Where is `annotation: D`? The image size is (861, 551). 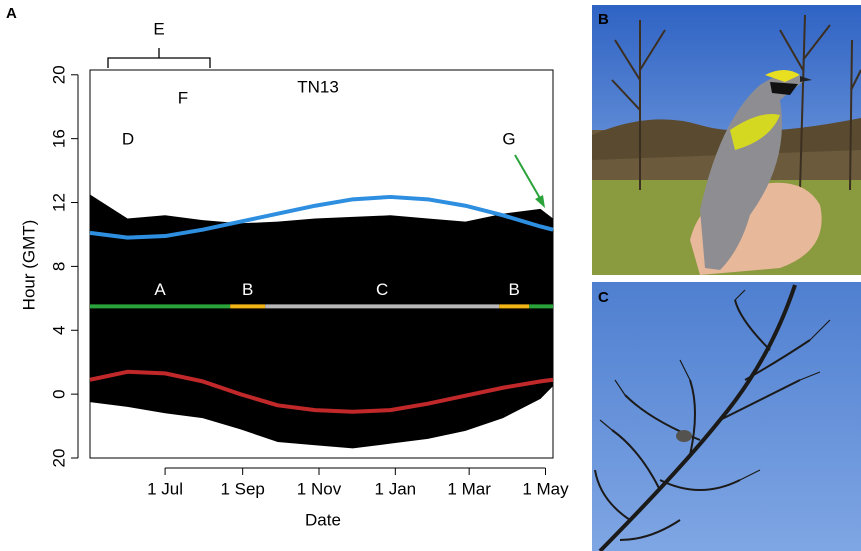
annotation: D is located at coordinates (128, 138).